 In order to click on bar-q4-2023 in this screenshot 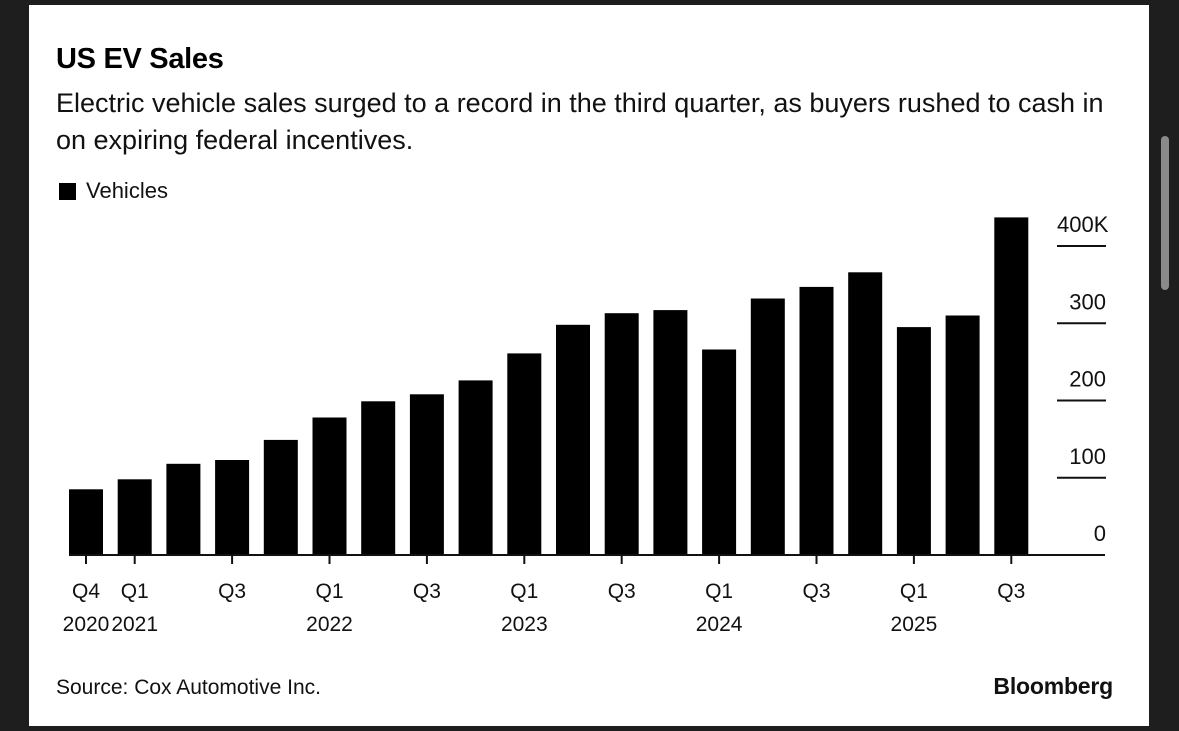, I will do `click(670, 432)`.